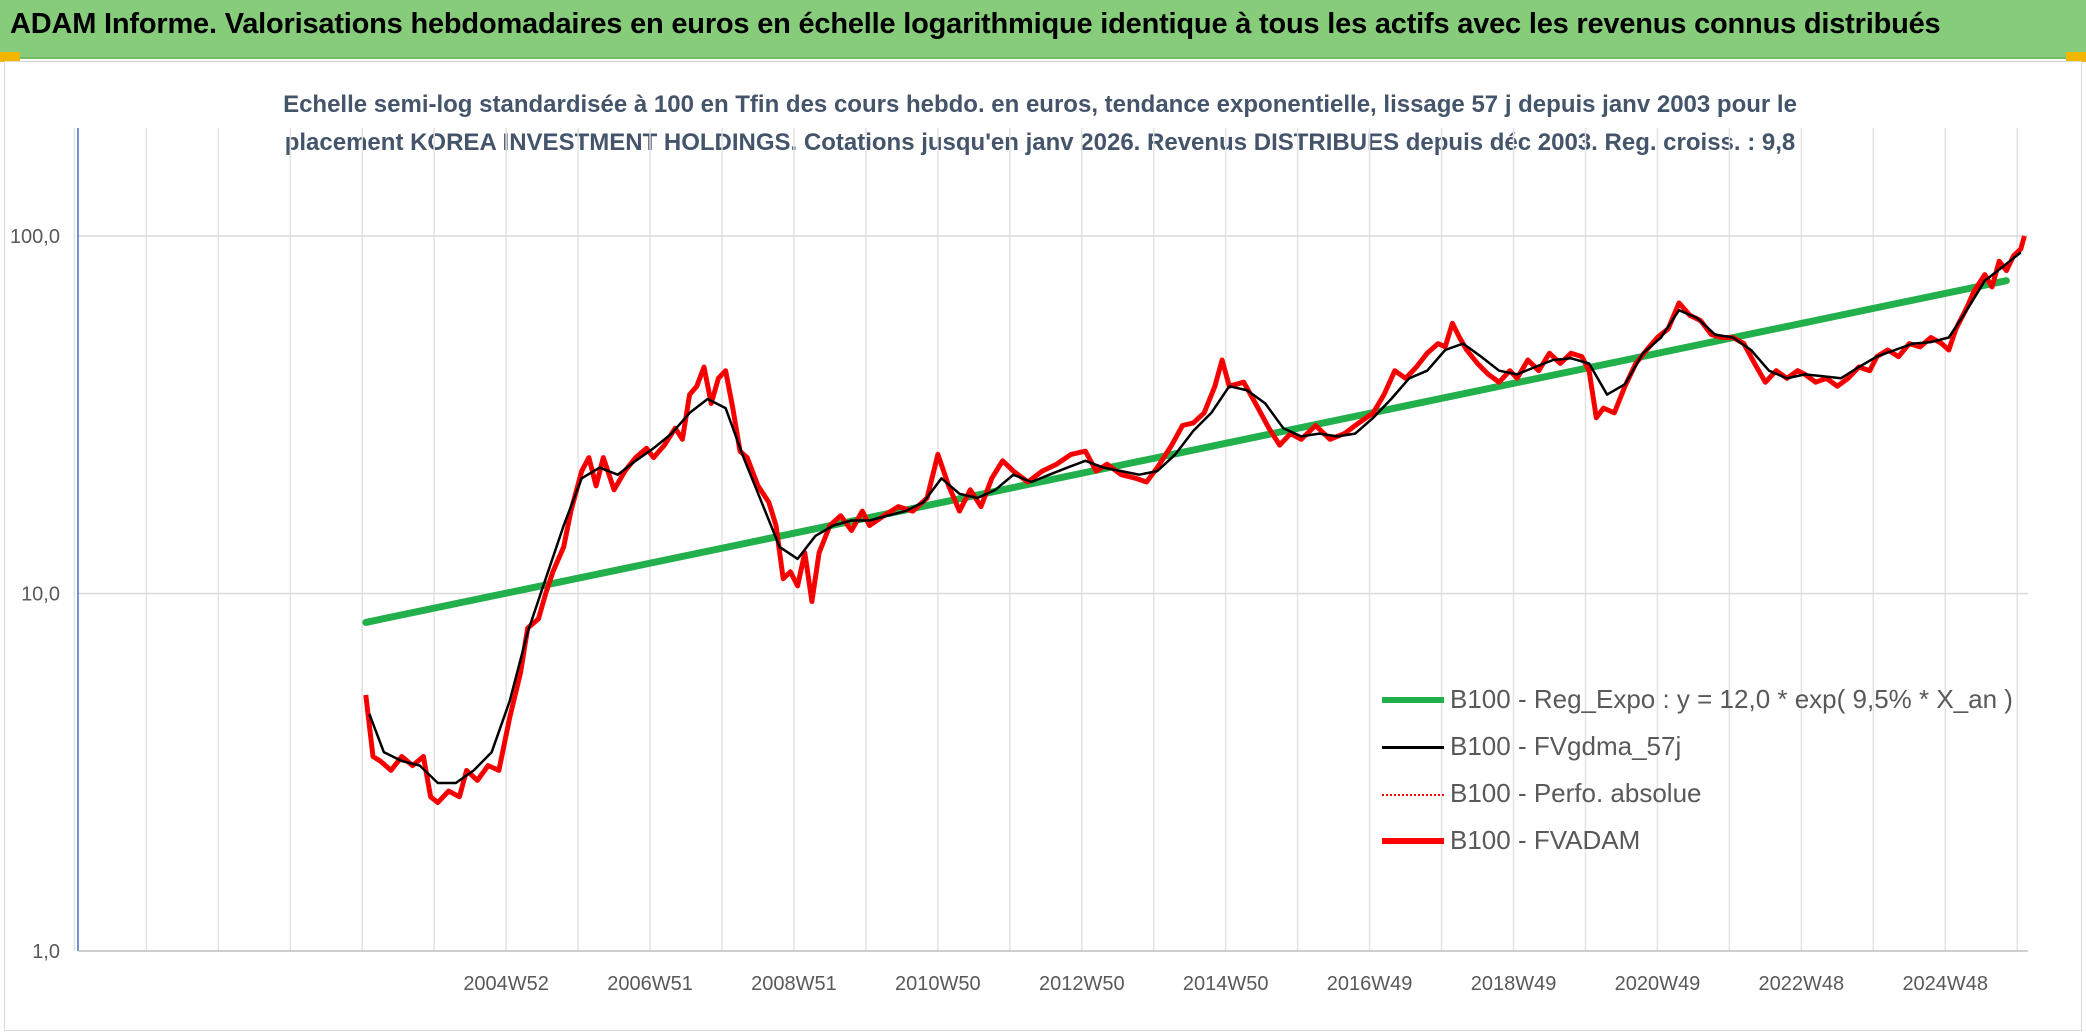  I want to click on x-tick-label: 2018W49, so click(1514, 984).